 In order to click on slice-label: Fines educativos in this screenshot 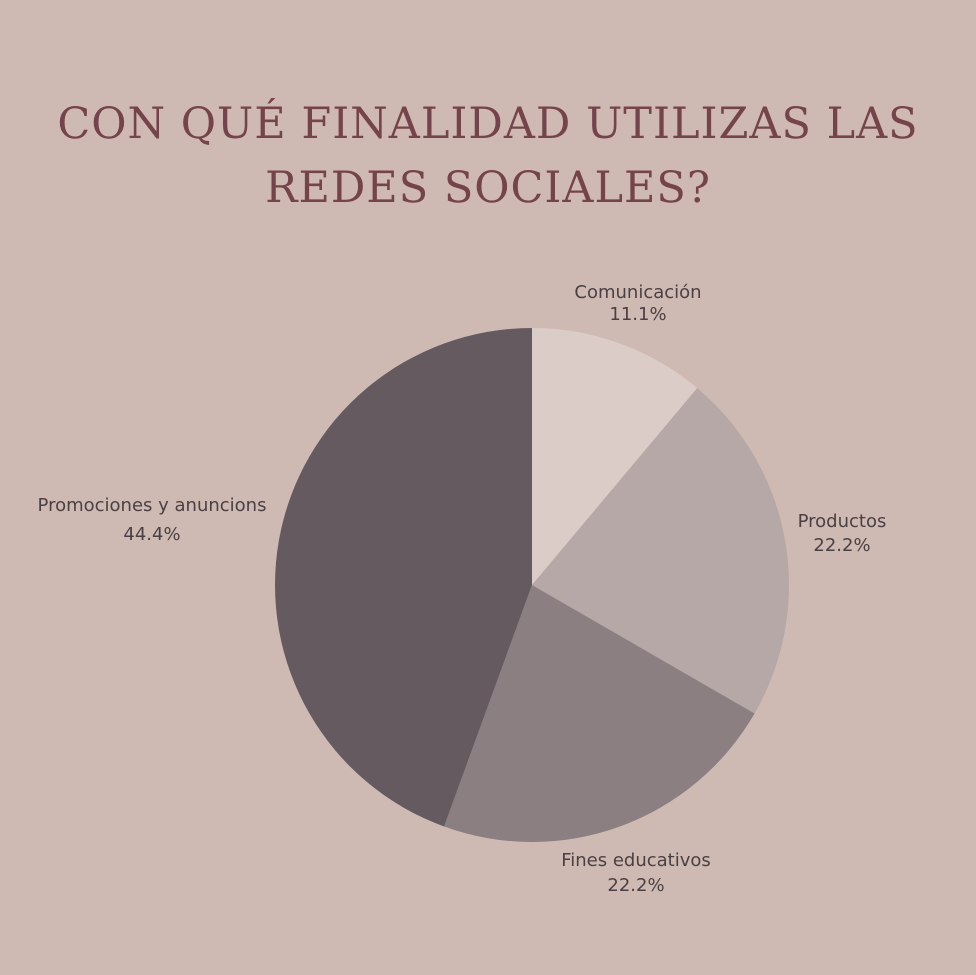, I will do `click(636, 860)`.